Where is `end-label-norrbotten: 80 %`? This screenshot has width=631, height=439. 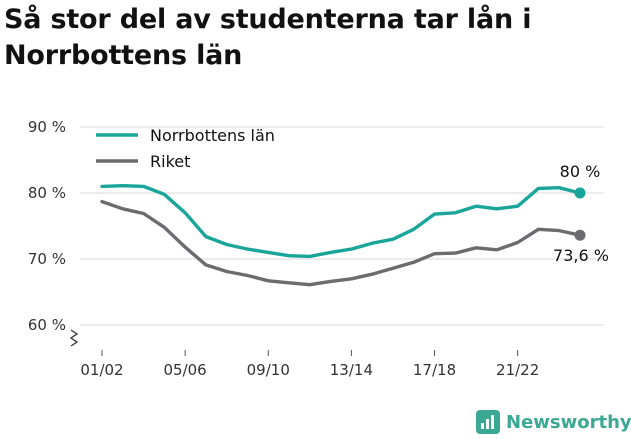
end-label-norrbotten: 80 % is located at coordinates (580, 171).